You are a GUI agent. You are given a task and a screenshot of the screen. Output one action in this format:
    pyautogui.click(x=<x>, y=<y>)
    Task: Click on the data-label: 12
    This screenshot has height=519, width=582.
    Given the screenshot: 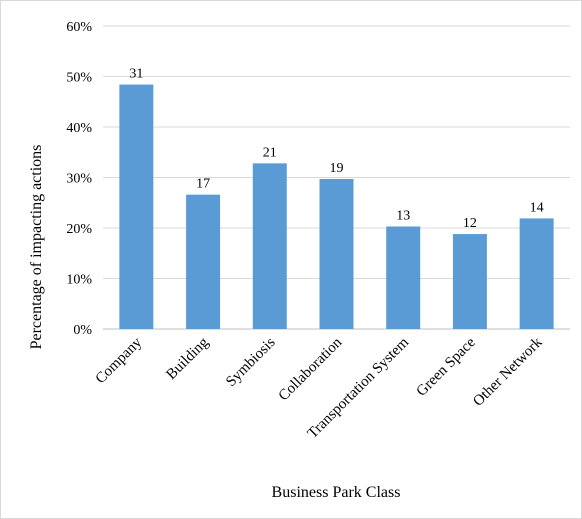 What is the action you would take?
    pyautogui.click(x=470, y=223)
    